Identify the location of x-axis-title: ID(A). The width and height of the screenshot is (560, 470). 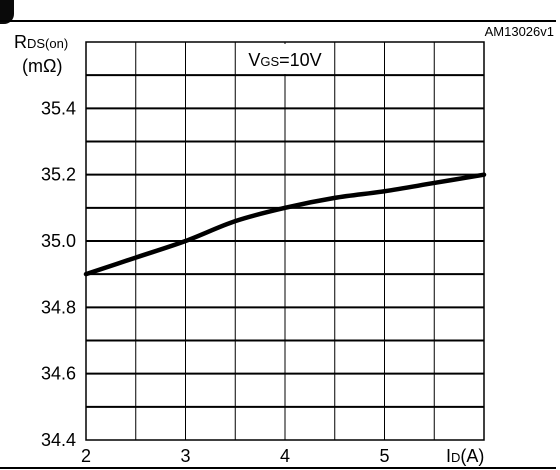
(465, 456).